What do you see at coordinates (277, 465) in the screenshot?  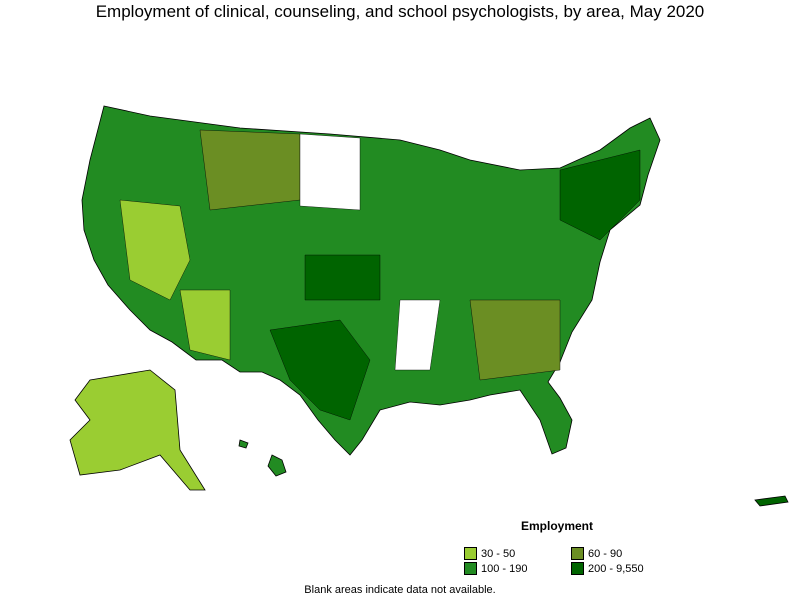 I see `hawaii-region` at bounding box center [277, 465].